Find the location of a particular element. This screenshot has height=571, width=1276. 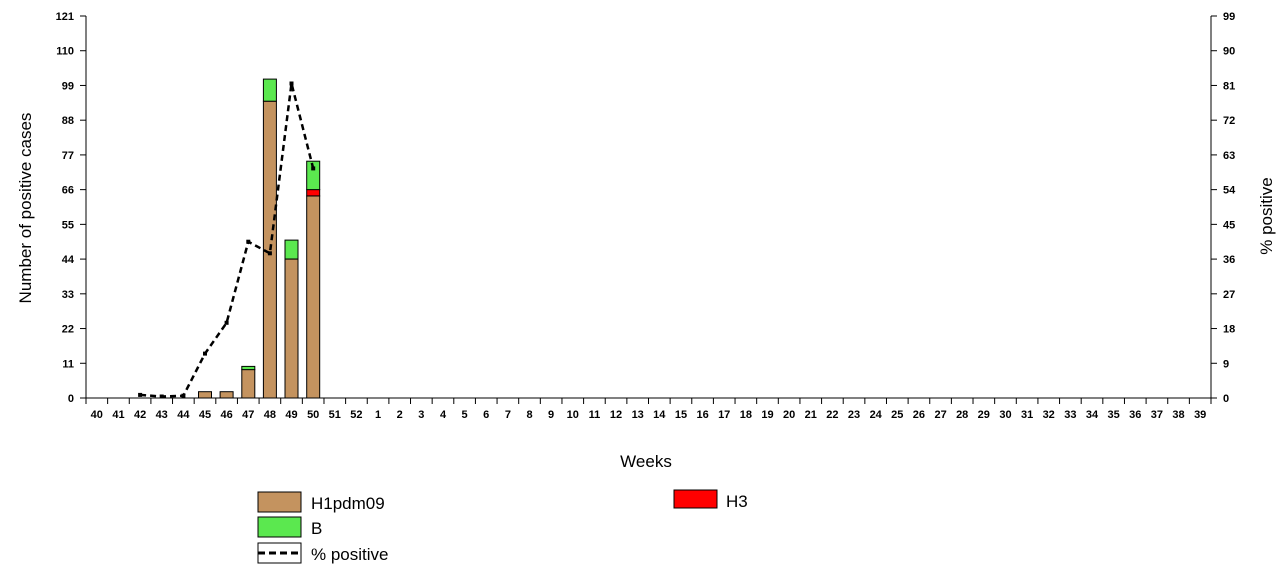

legend-swatch-b is located at coordinates (279, 527).